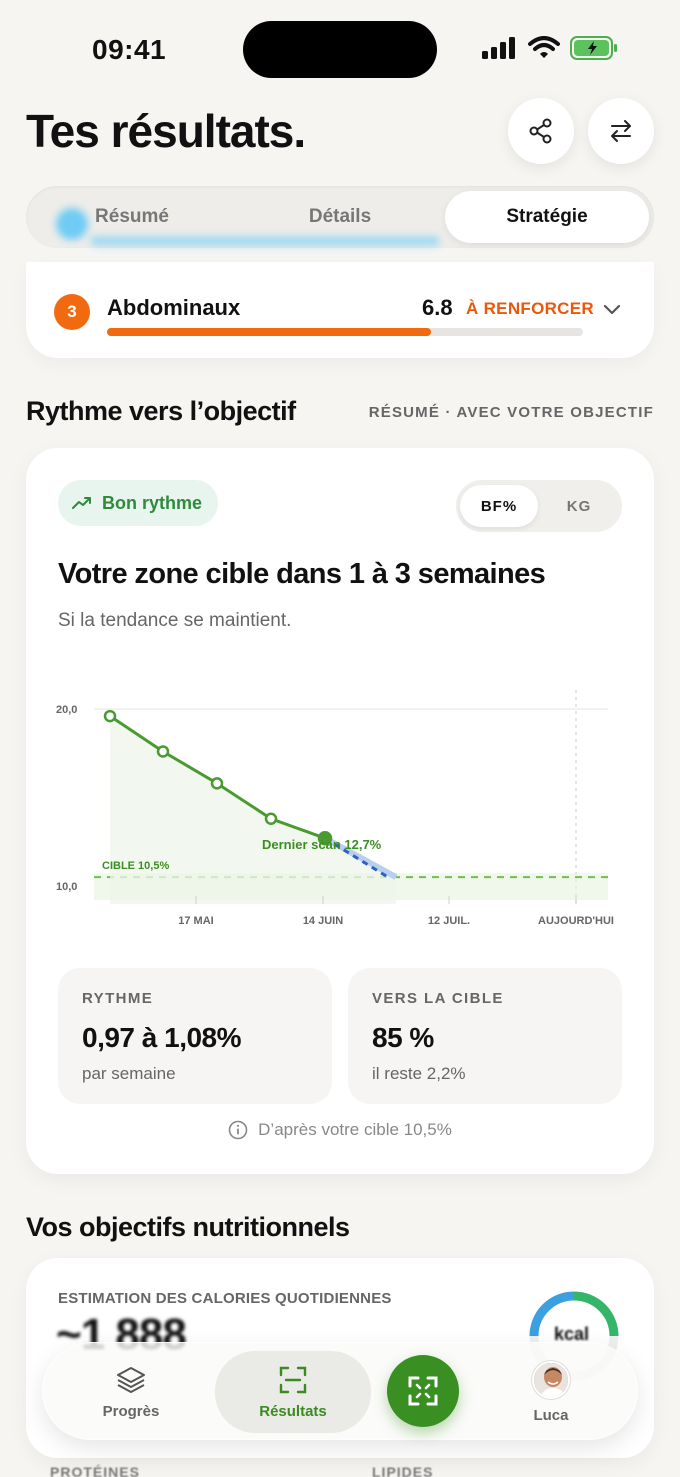 The height and width of the screenshot is (1477, 680). Describe the element at coordinates (293, 1411) in the screenshot. I see `tab-label: Résultats` at that location.